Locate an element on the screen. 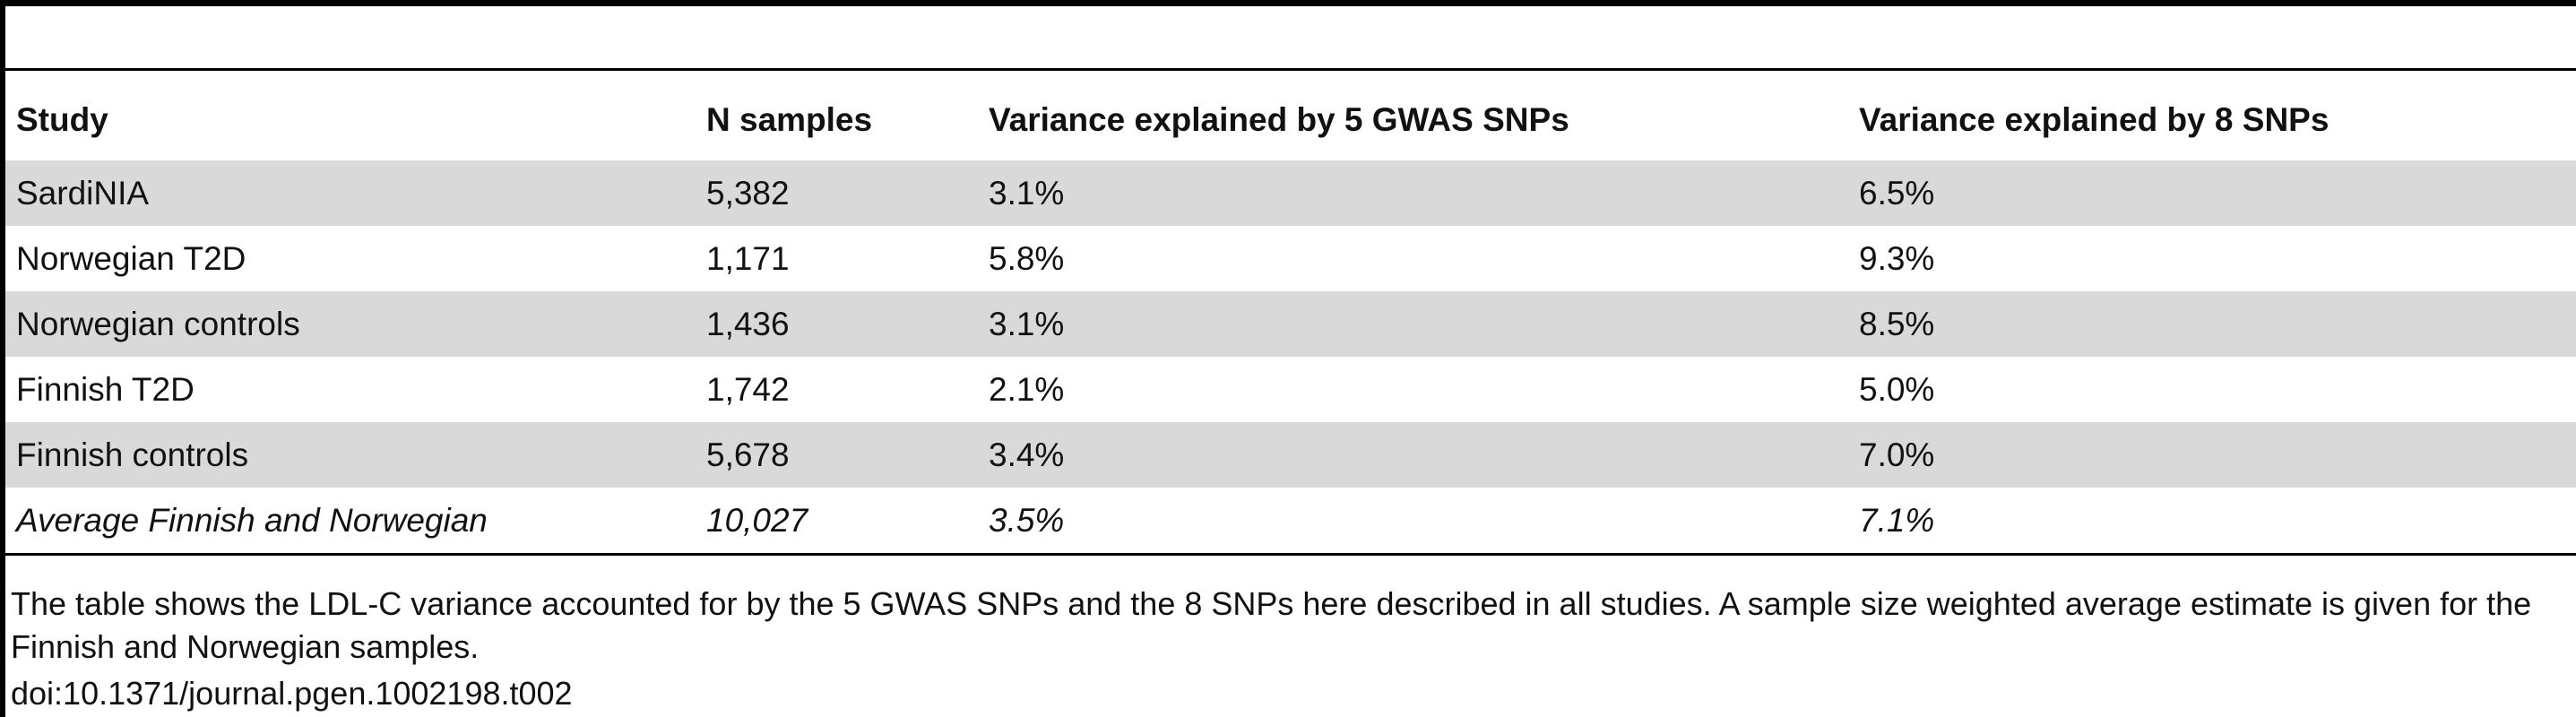 The height and width of the screenshot is (717, 2576). cell-variance-8: 8.5% is located at coordinates (1897, 323).